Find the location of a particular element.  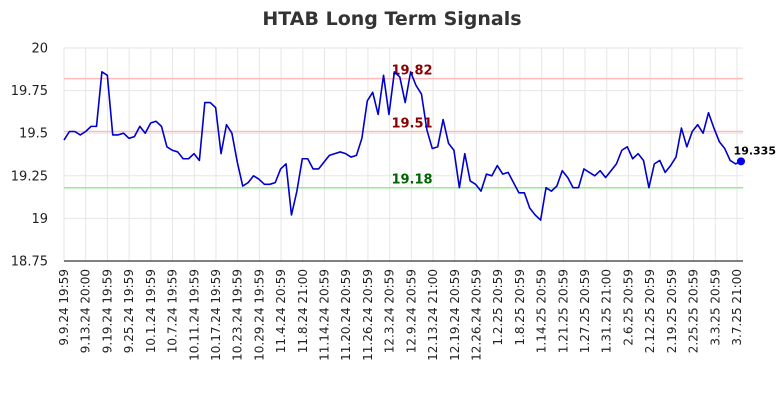

x-tick-label: 9.13.24 20:00 is located at coordinates (86, 311).